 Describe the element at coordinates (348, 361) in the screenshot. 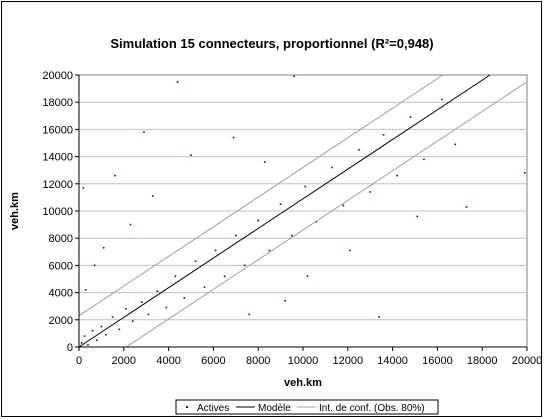

I see `x-tick-label-6: 12000` at that location.